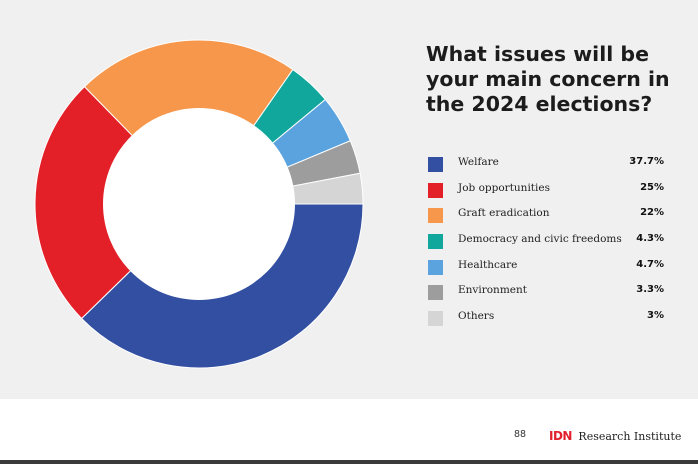  I want to click on legend-label: Job opportunities, so click(504, 187).